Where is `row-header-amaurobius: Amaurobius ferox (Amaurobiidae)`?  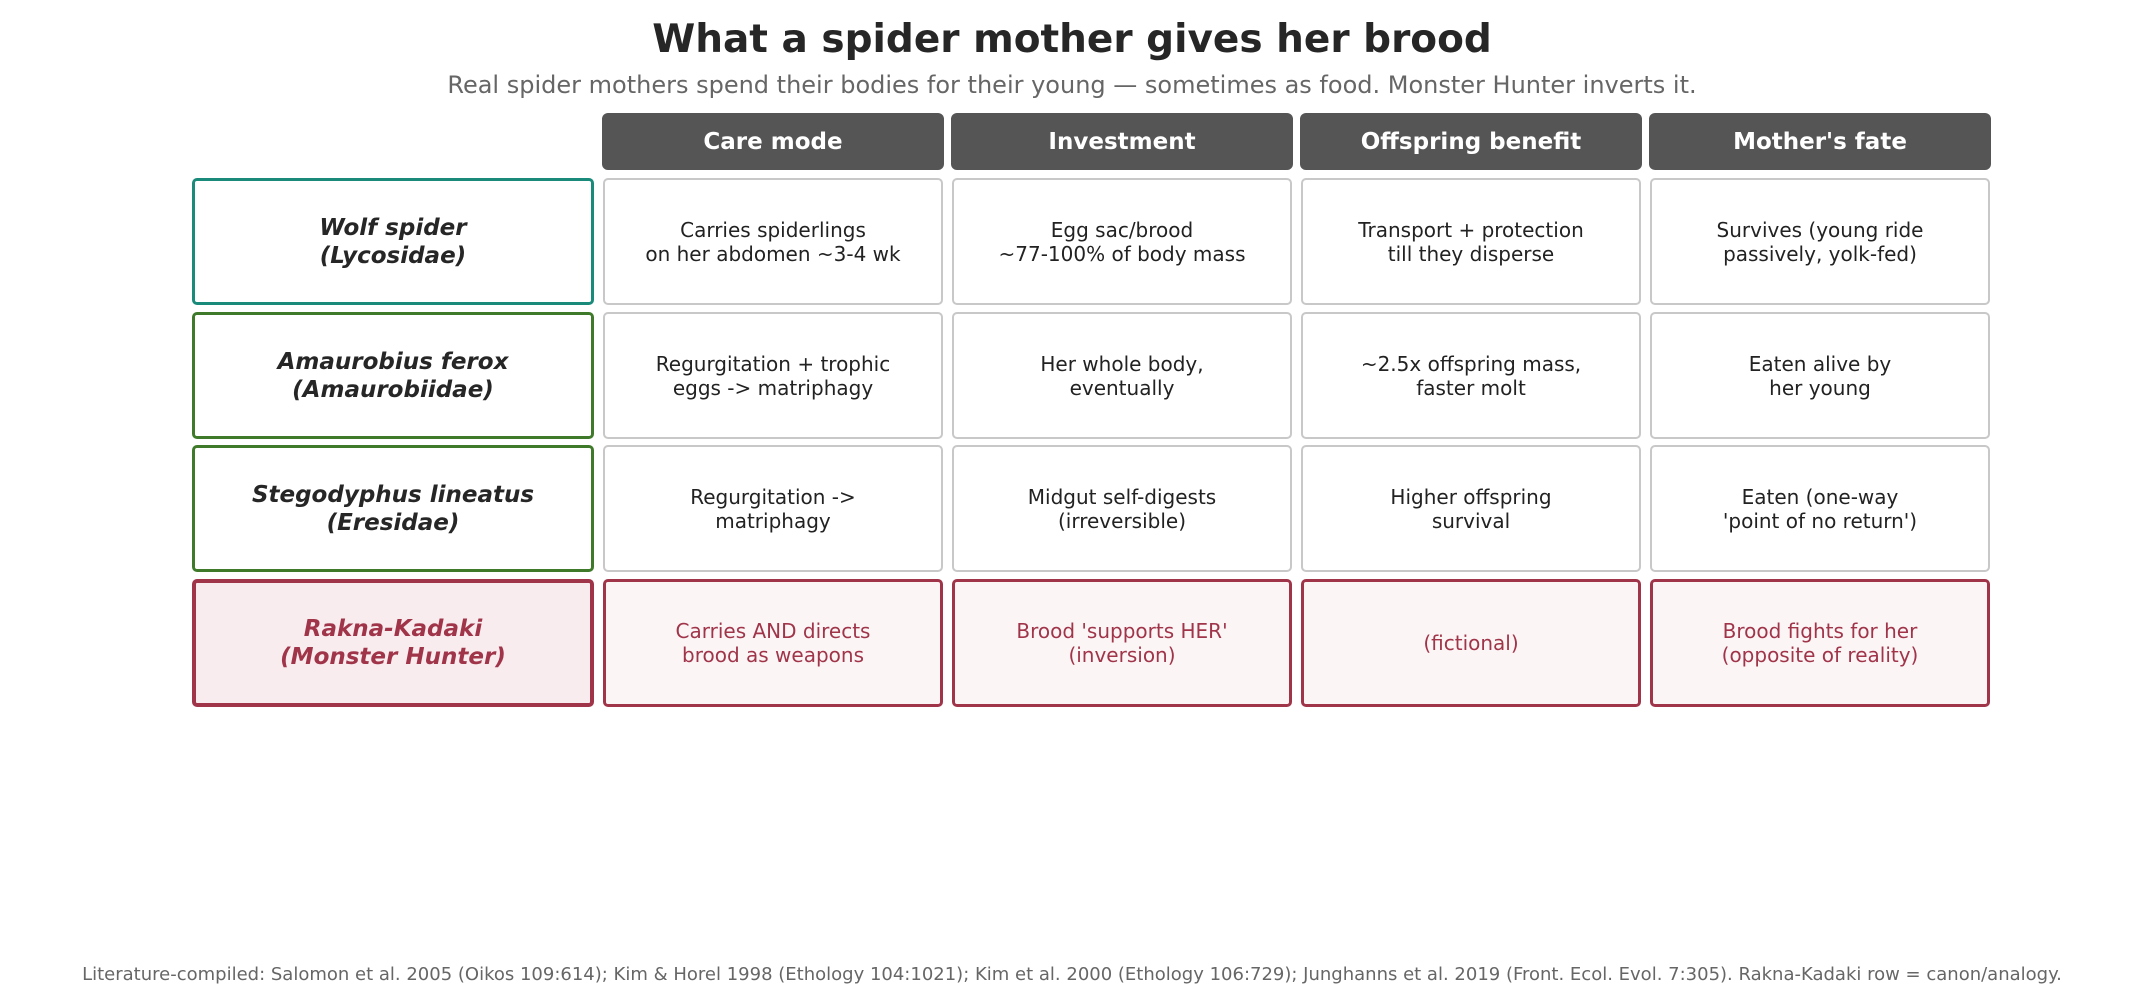
row-header-amaurobius: Amaurobius ferox (Amaurobiidae) is located at coordinates (393, 375).